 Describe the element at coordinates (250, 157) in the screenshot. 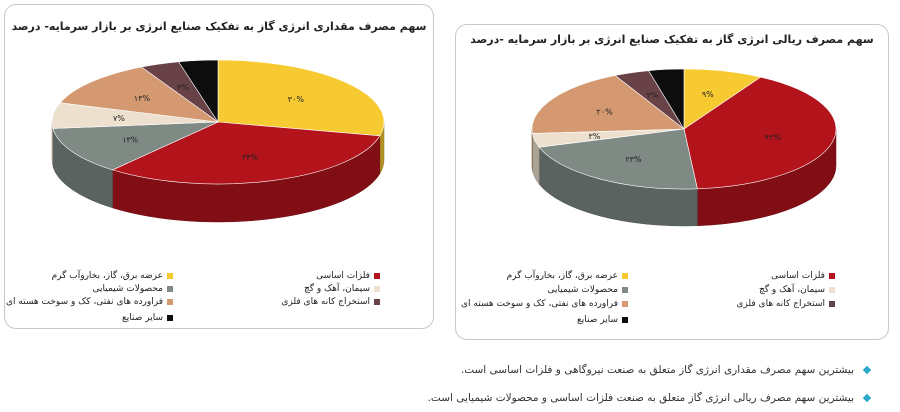

I see `pie-data-label: ۳۴%` at that location.